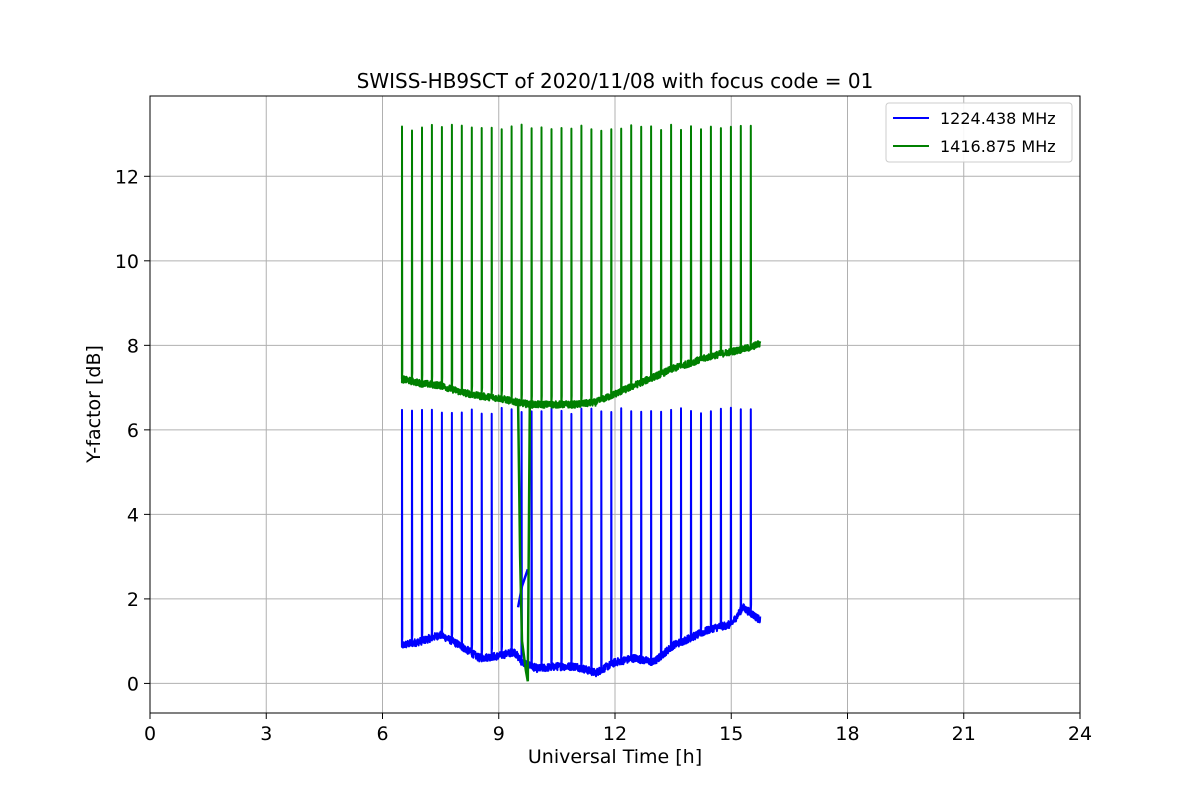 The width and height of the screenshot is (1200, 800). Describe the element at coordinates (127, 177) in the screenshot. I see `y-tick-label: 12` at that location.